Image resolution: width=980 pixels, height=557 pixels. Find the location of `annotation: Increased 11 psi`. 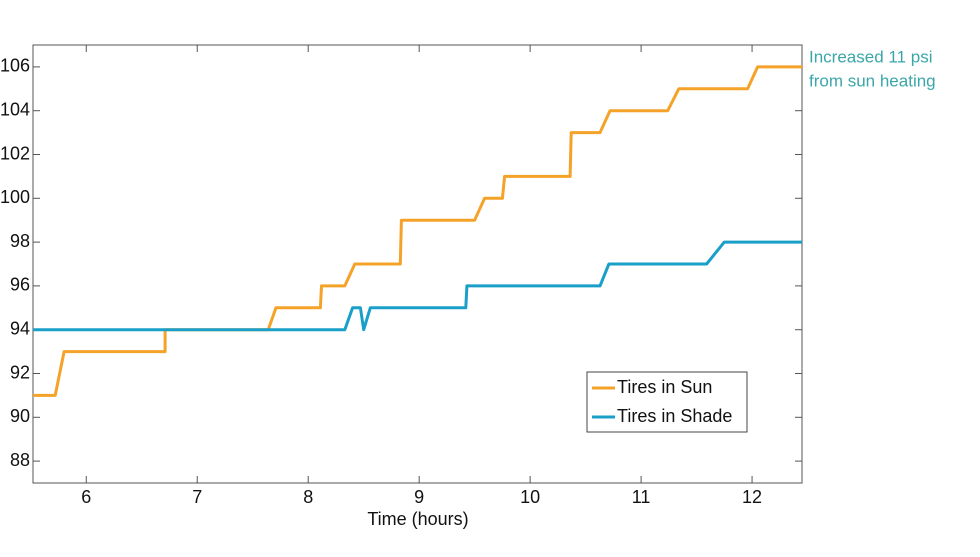

annotation: Increased 11 psi is located at coordinates (870, 56).